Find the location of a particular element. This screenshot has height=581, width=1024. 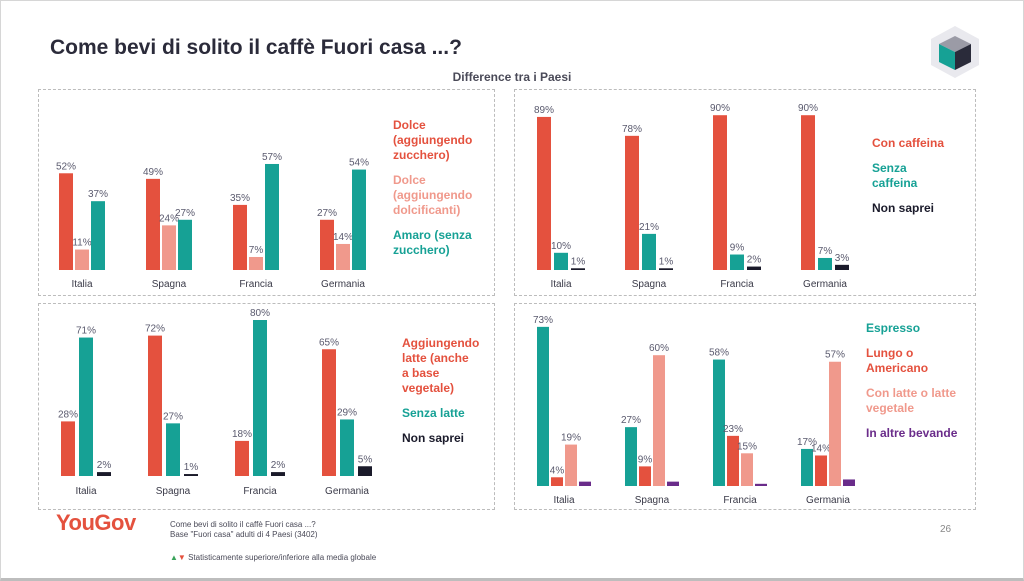

legend-entry: Amaro (senza zucchero) is located at coordinates (444, 243).